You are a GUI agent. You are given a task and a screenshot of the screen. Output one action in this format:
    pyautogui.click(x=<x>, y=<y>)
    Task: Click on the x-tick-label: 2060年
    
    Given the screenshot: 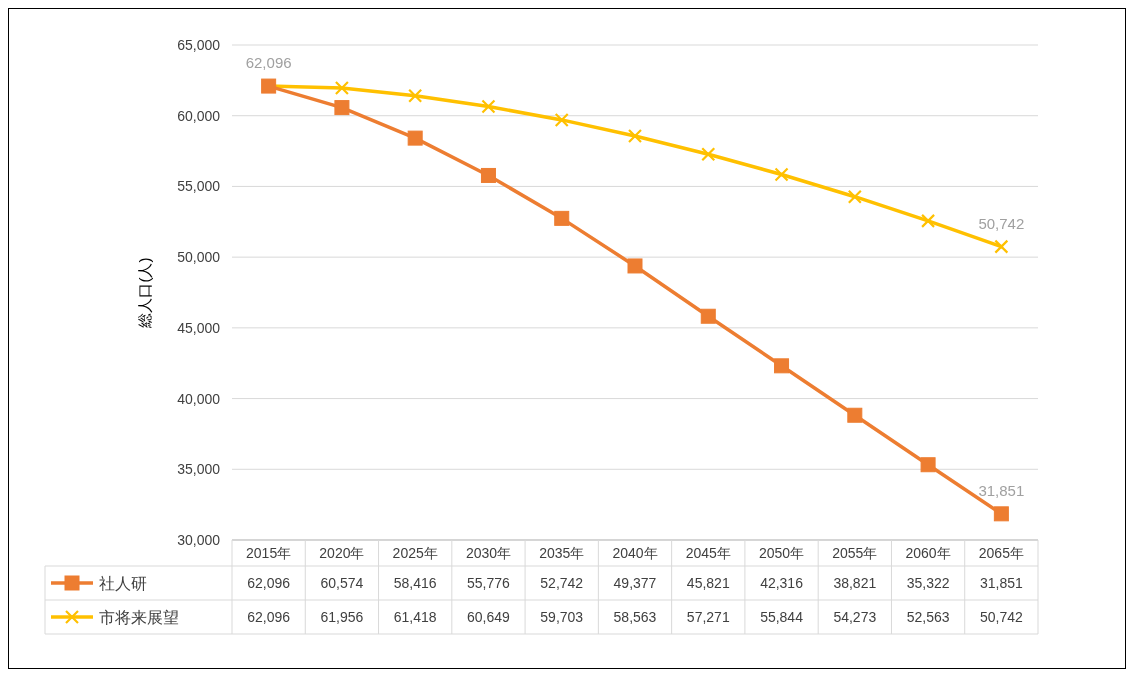 What is the action you would take?
    pyautogui.click(x=928, y=553)
    